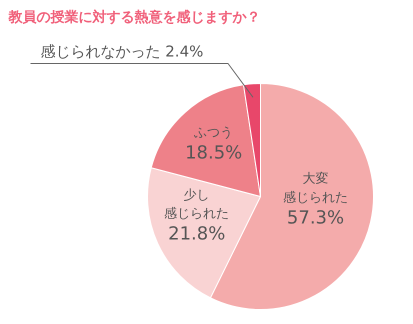 The image size is (413, 324). Describe the element at coordinates (122, 51) in the screenshot. I see `slice-label: 感じられなかった 2.4%` at that location.